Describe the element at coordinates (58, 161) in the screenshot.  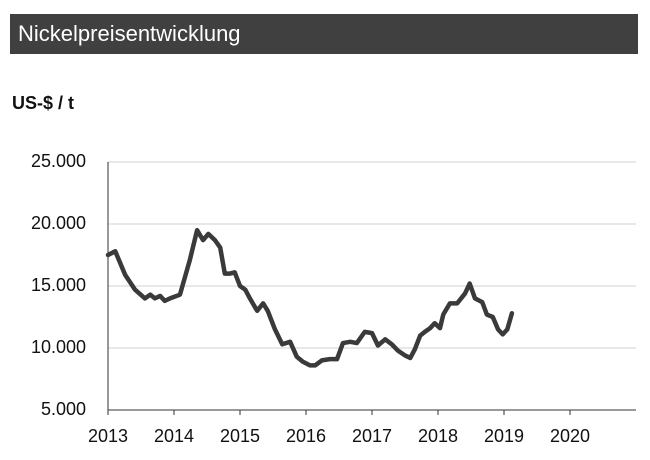
I see `y-tick-label: 25.000` at that location.